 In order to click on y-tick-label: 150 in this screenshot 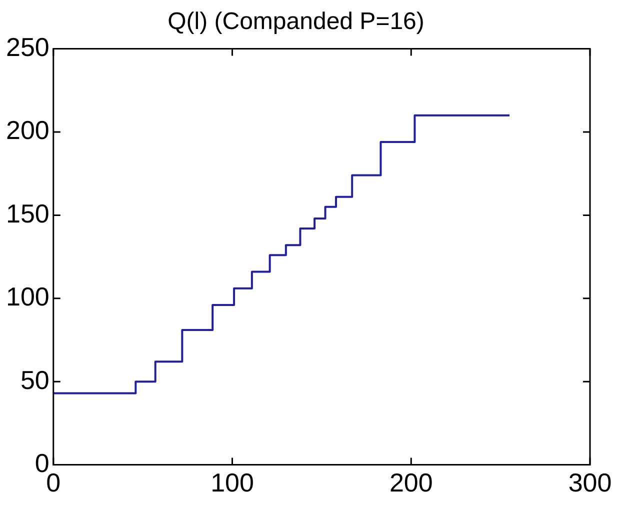, I will do `click(28, 213)`.